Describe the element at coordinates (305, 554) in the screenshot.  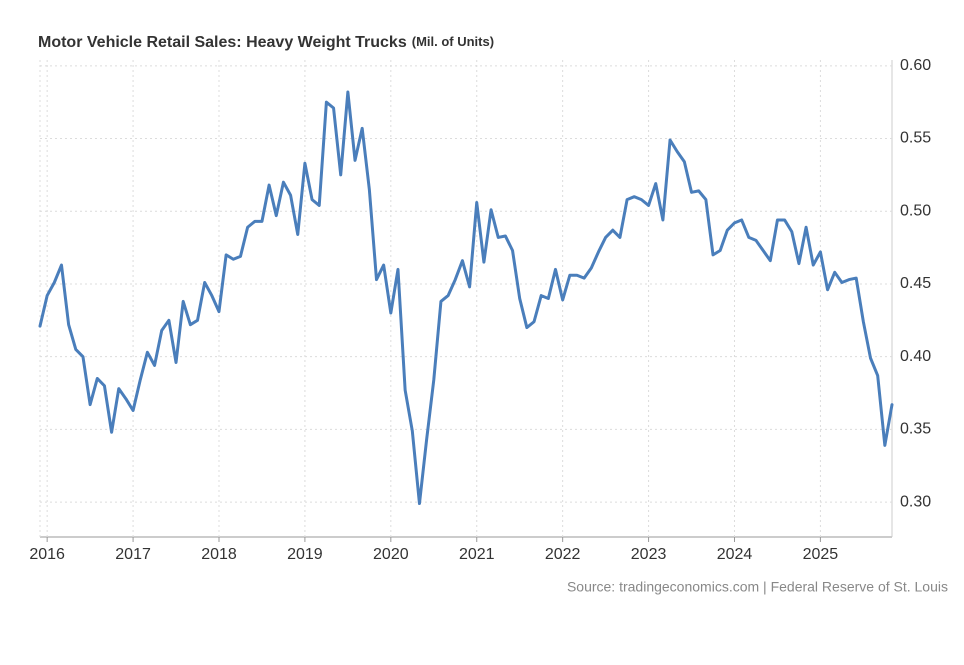
I see `x-tick-label: 2019` at that location.